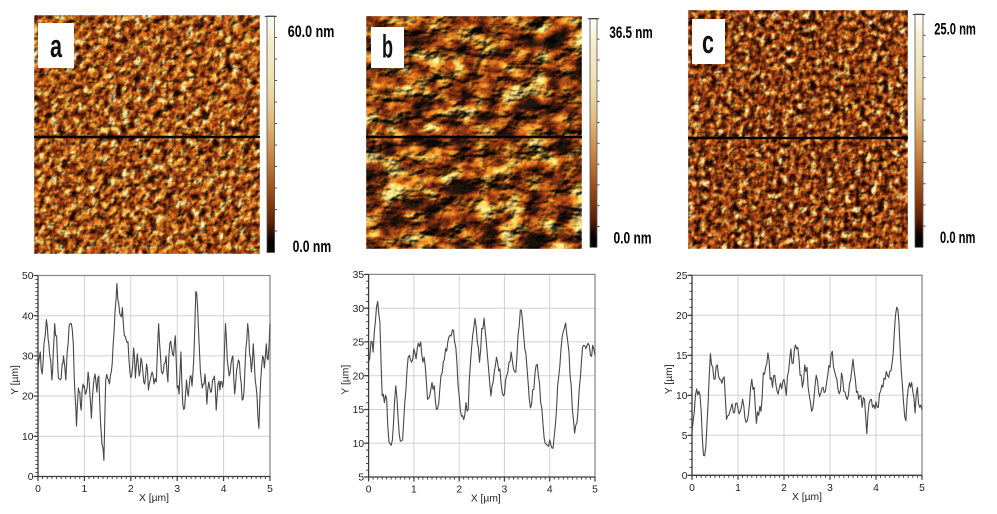 Image resolution: width=997 pixels, height=514 pixels. I want to click on svg-text: c, so click(708, 42).